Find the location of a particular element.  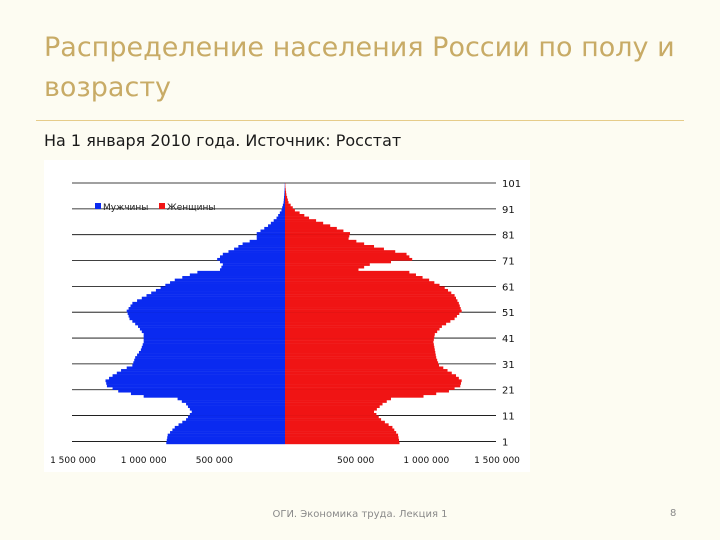

chart-subtitle: На 1 января 2010 года. Источник: Росстат is located at coordinates (223, 140).